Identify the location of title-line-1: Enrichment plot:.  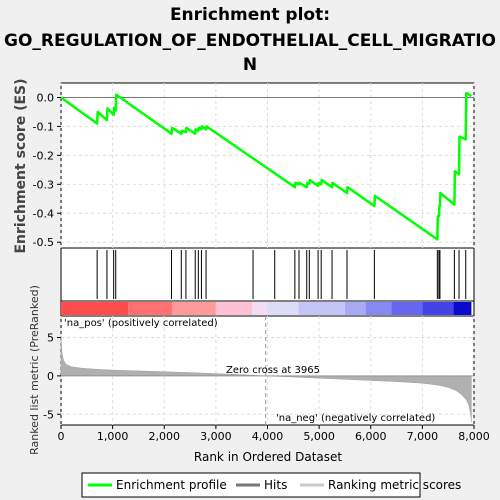
(250, 15).